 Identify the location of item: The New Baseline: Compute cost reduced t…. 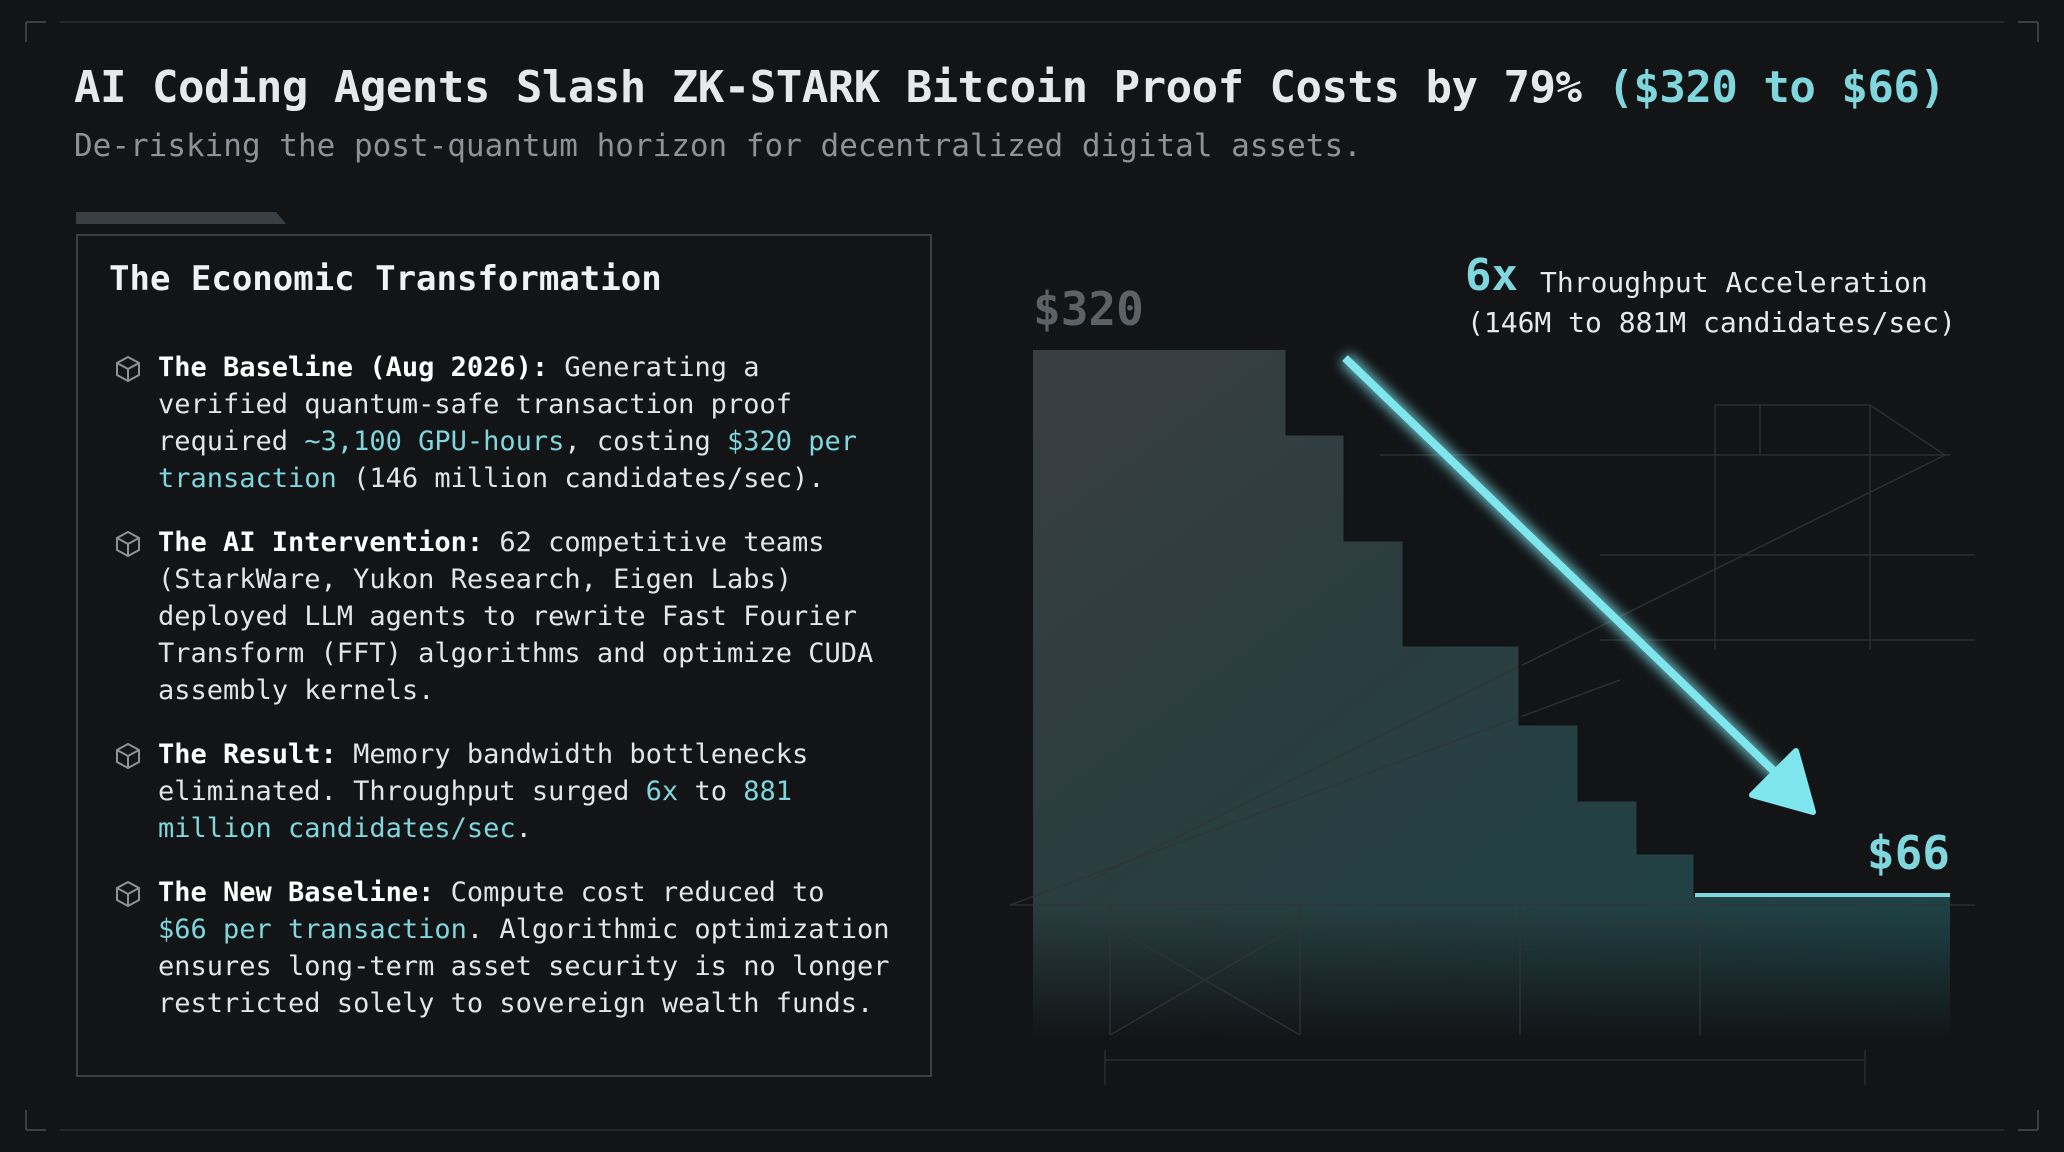
(507, 948).